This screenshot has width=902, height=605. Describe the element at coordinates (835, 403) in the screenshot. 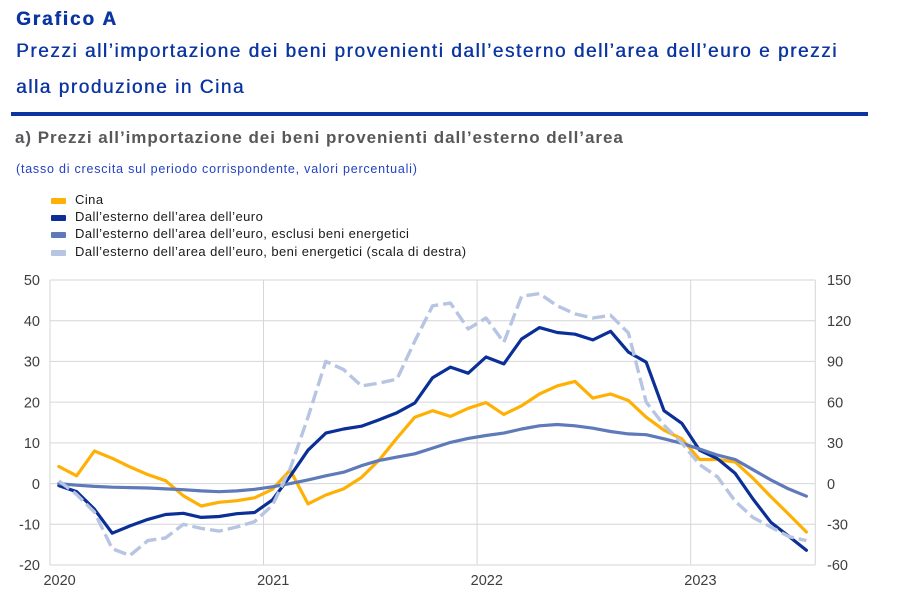

I see `svg-text: 60` at that location.